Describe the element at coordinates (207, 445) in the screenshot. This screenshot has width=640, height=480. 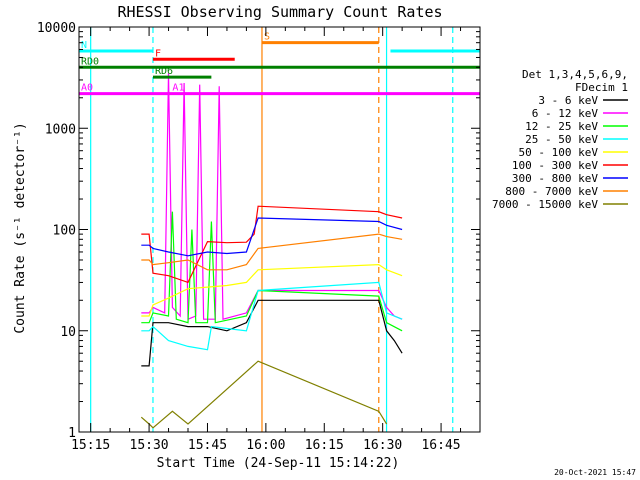
I see `x-tick-label: 15:45` at that location.